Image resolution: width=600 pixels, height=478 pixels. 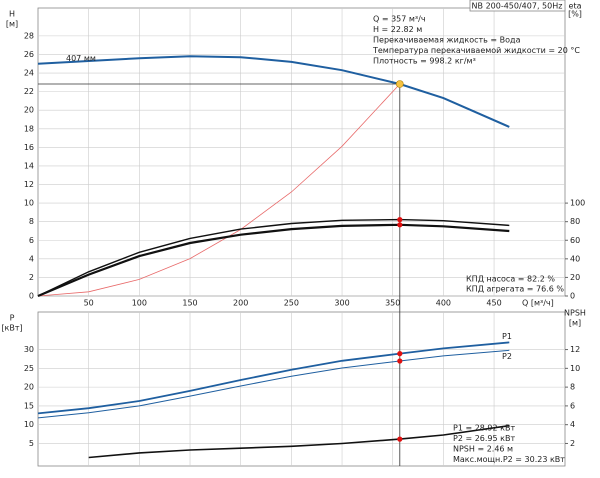 What do you see at coordinates (189, 303) in the screenshot?
I see `x-tick-label: 150` at bounding box center [189, 303].